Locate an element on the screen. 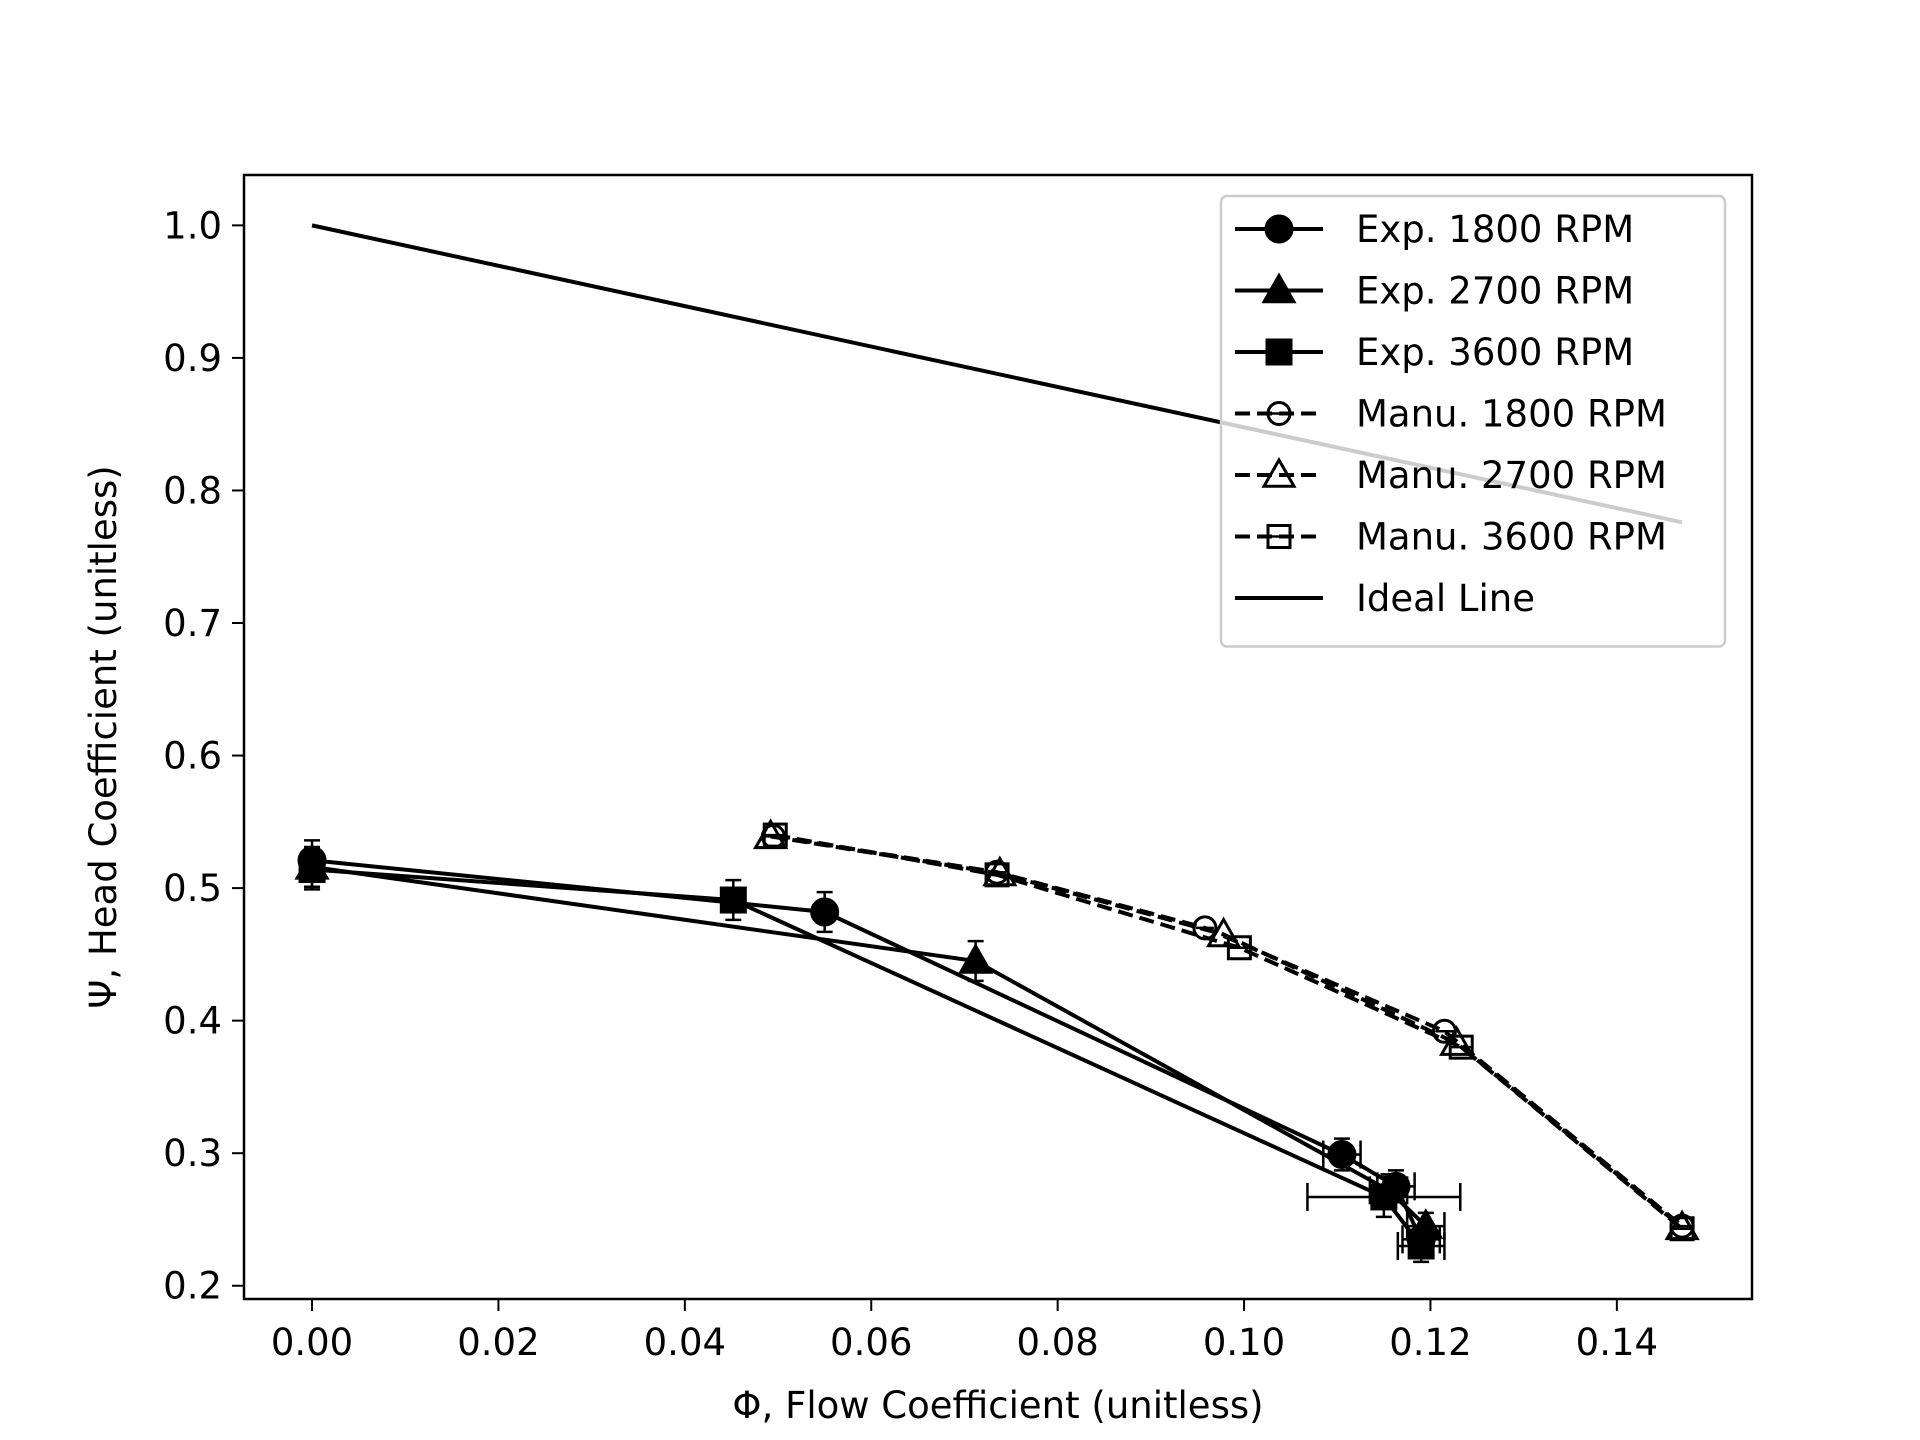  x-axis: 0.00 0.02 0.04 0.06 0.08 0.10 0.12 0.14 is located at coordinates (964, 1331).